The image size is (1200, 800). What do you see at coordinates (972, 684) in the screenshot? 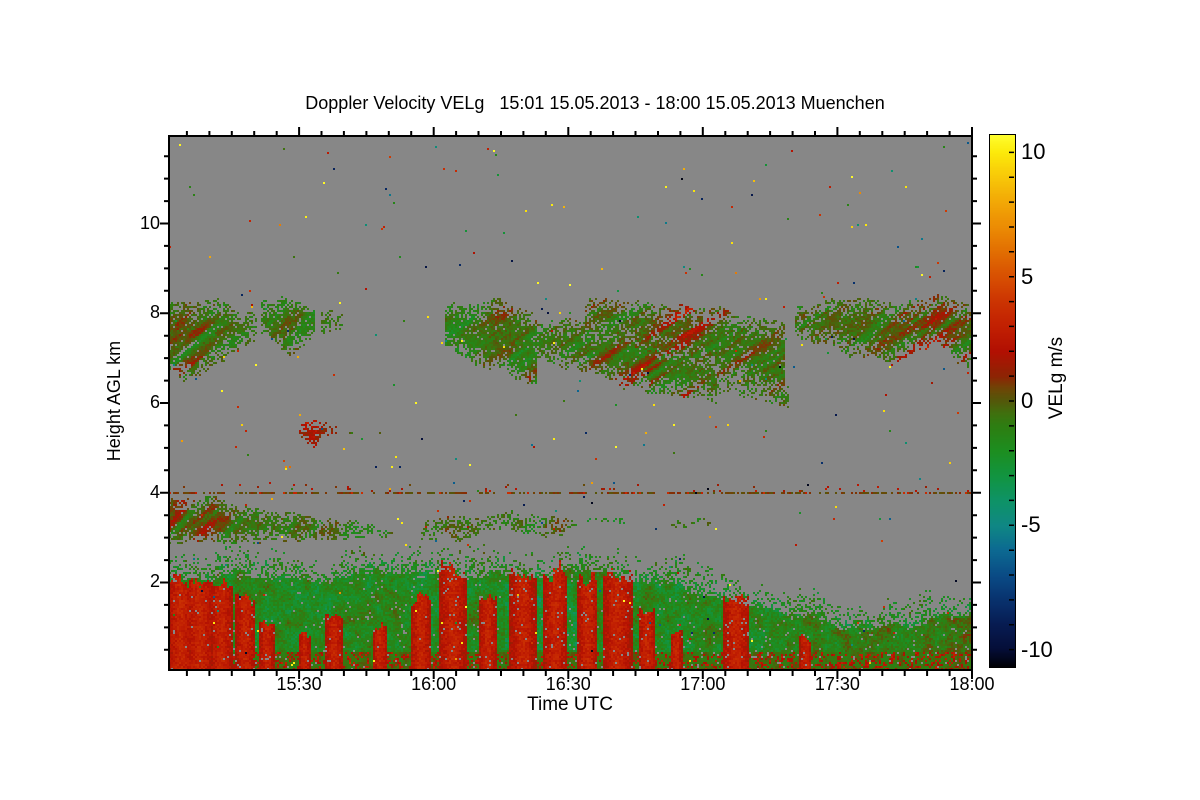
I see `x-tick-label: 18:00` at bounding box center [972, 684].